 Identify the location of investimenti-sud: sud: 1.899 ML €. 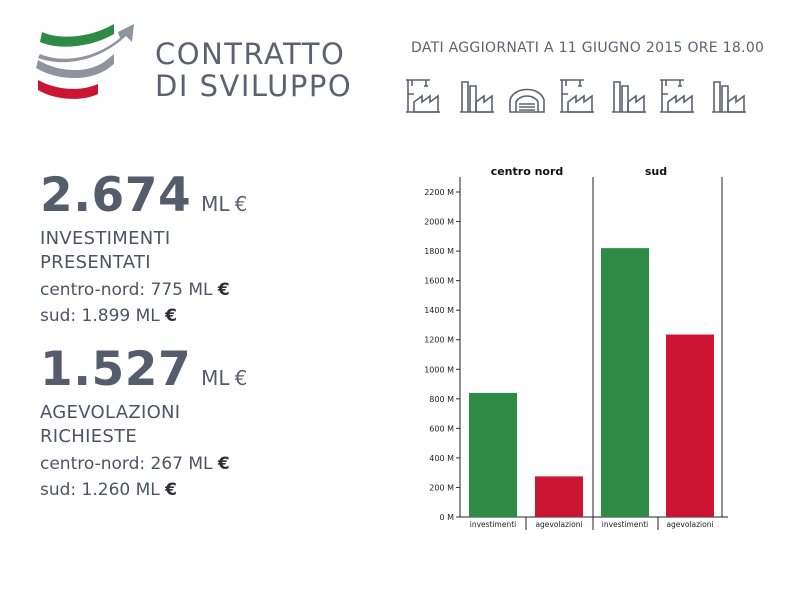
(143, 316).